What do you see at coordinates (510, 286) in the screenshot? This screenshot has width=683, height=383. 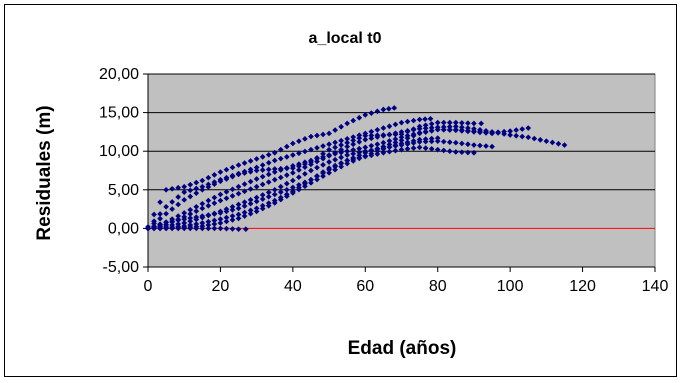 I see `x-tick-label: 100` at bounding box center [510, 286].